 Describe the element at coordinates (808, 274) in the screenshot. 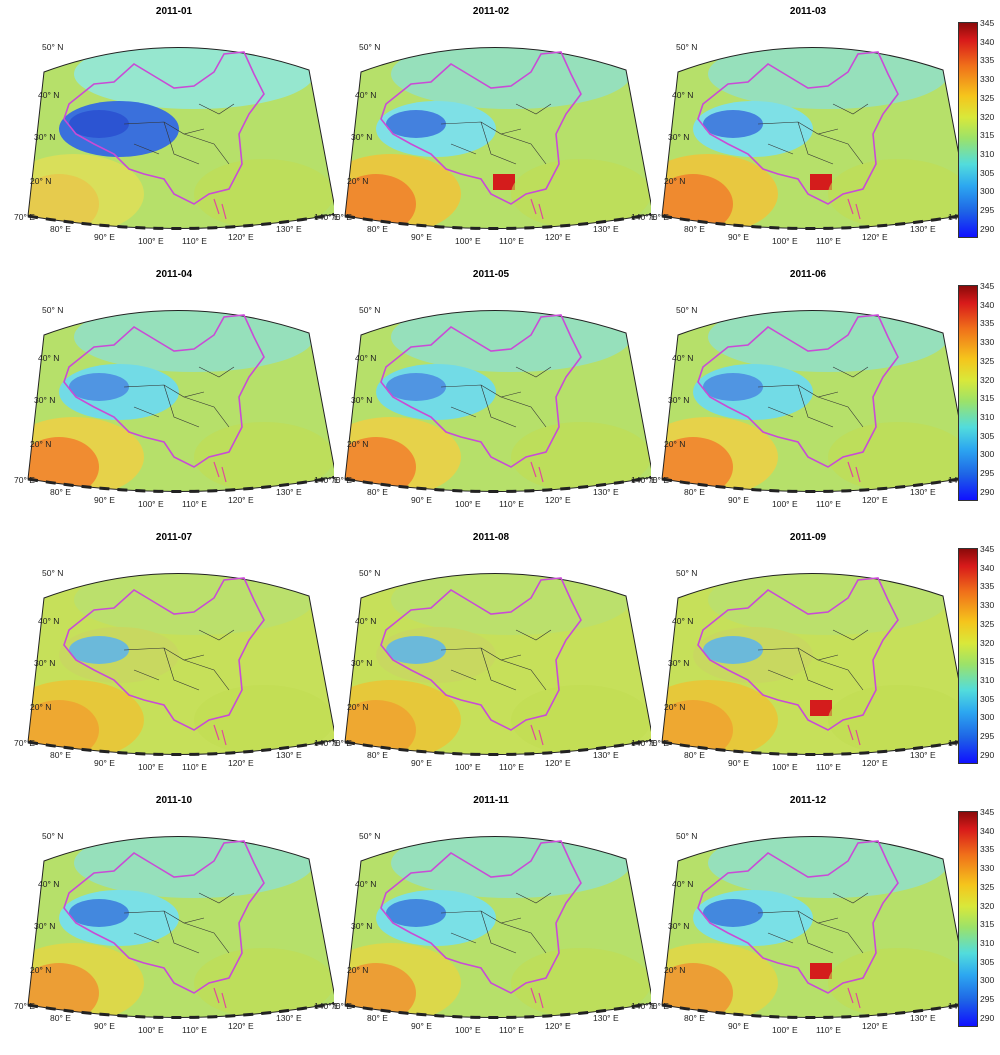

I see `panel-title: 2011-06` at that location.